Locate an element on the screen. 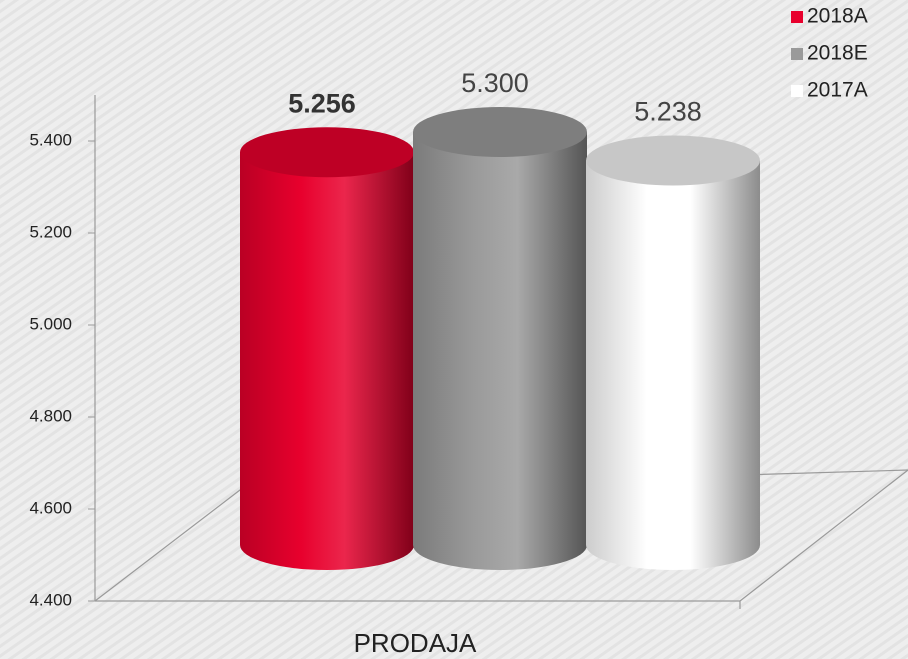  y-tick-label: 4.800 is located at coordinates (50, 415).